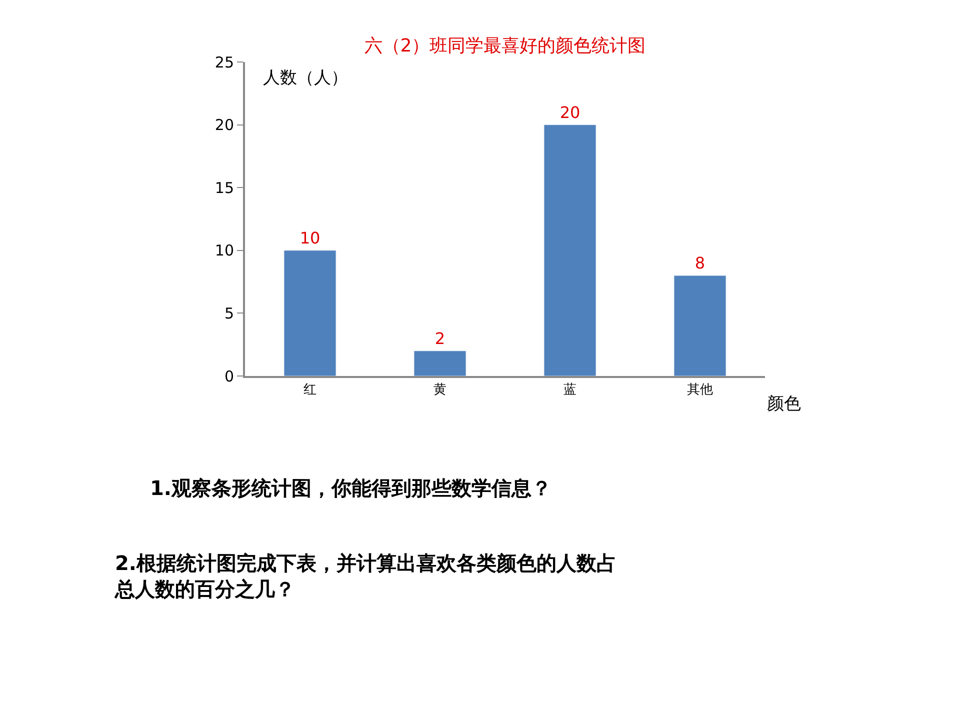 The image size is (960, 720). What do you see at coordinates (351, 488) in the screenshot?
I see `text: 1.观察条形统计图，你能得到那些数学信息？` at bounding box center [351, 488].